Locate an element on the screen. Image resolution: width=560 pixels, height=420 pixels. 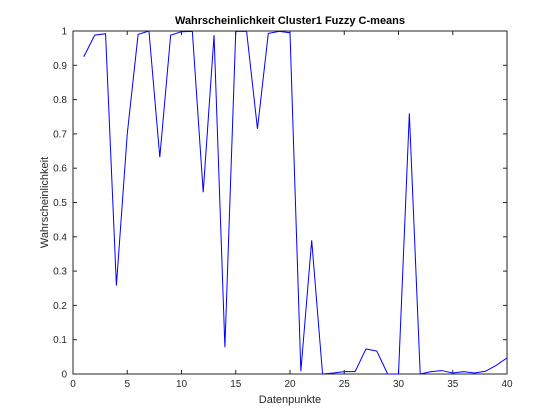
x-tick-label: 30 is located at coordinates (399, 384).